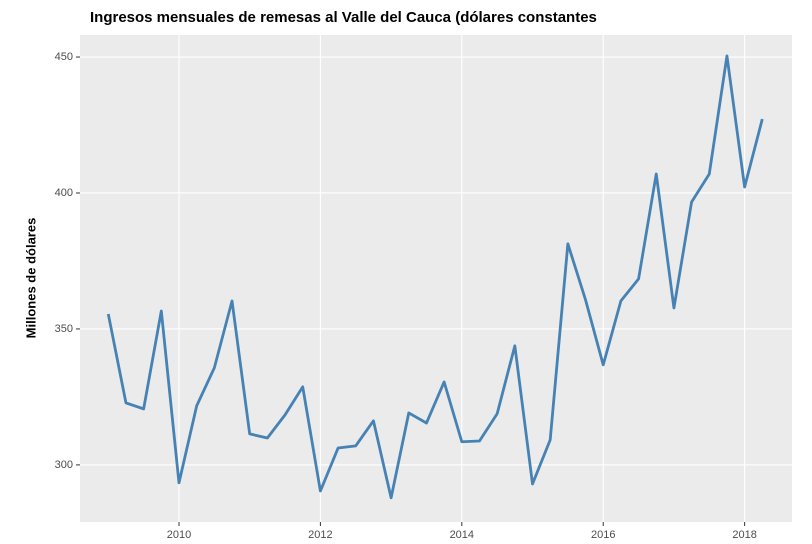 This screenshot has width=812, height=544. Describe the element at coordinates (320, 535) in the screenshot. I see `x-tick-label: 2012` at that location.